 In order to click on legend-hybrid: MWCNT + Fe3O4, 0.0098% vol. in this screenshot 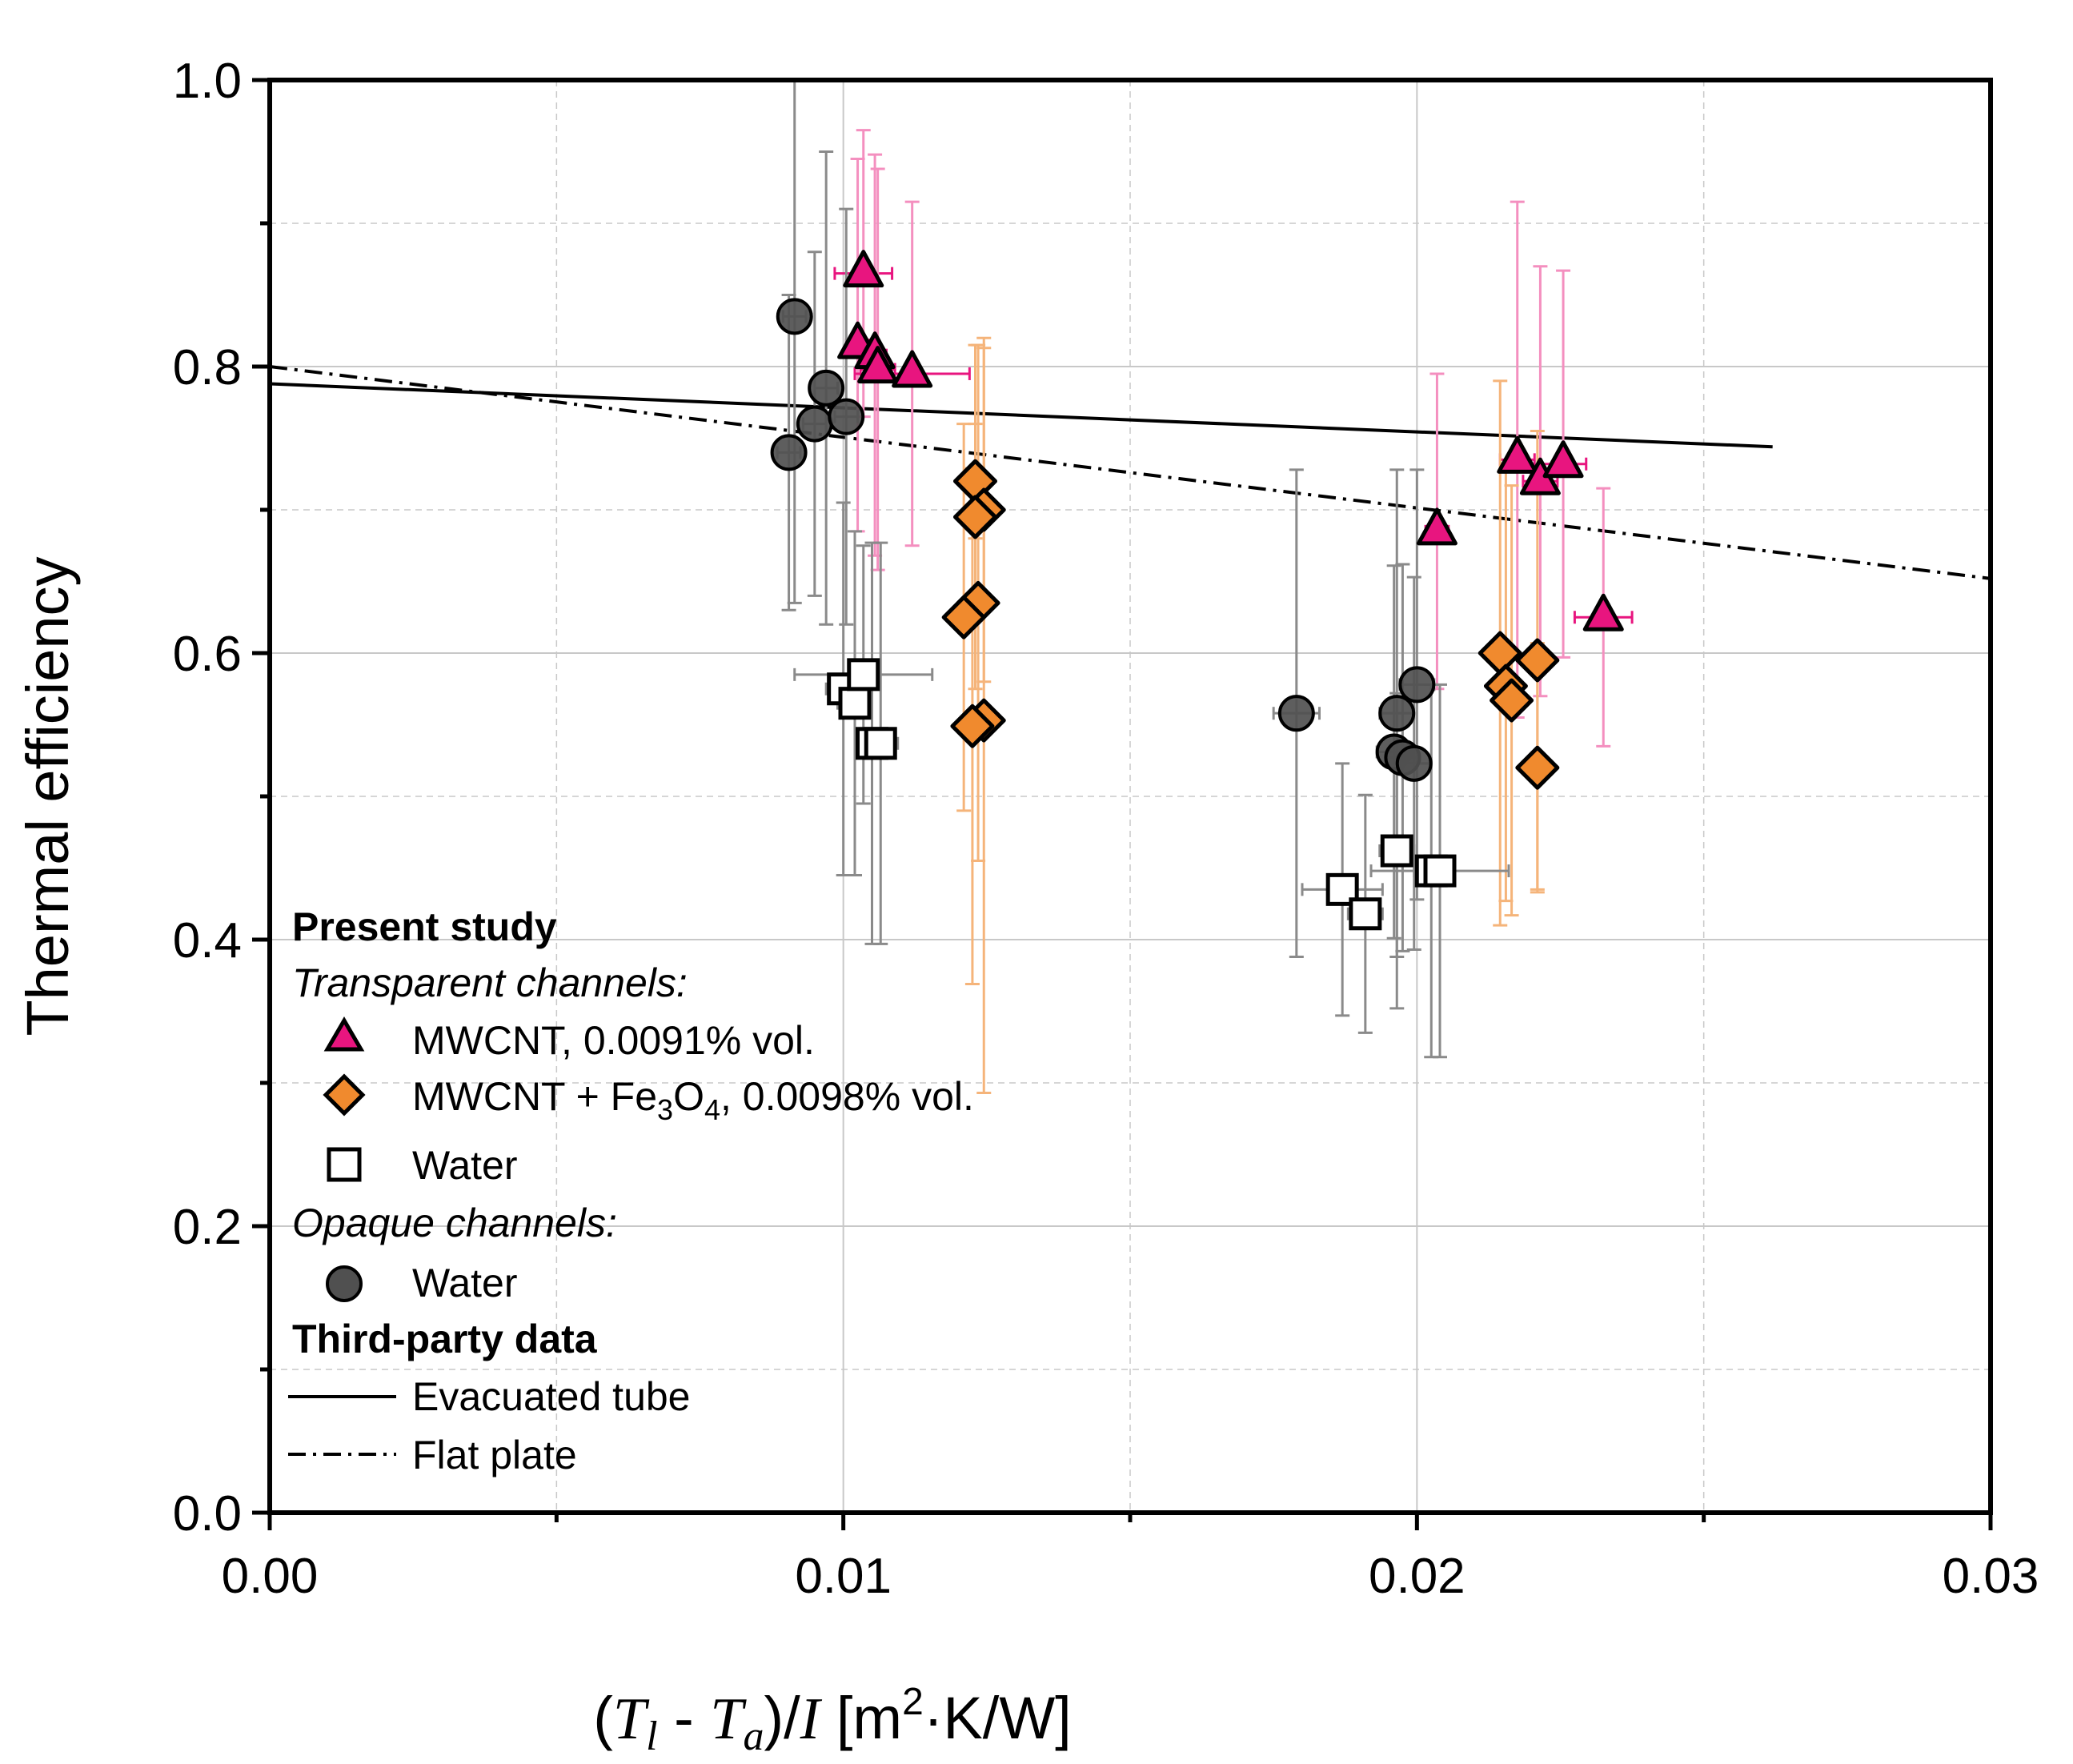, I will do `click(693, 1100)`.